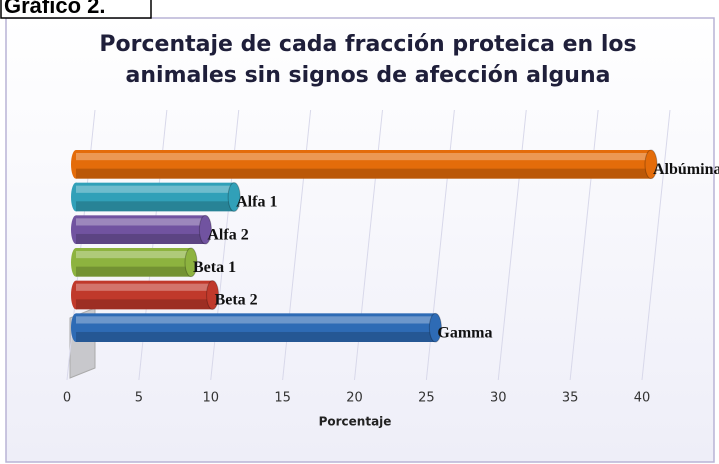 This screenshot has height=464, width=719. I want to click on data-label: Alfa 2, so click(227, 234).